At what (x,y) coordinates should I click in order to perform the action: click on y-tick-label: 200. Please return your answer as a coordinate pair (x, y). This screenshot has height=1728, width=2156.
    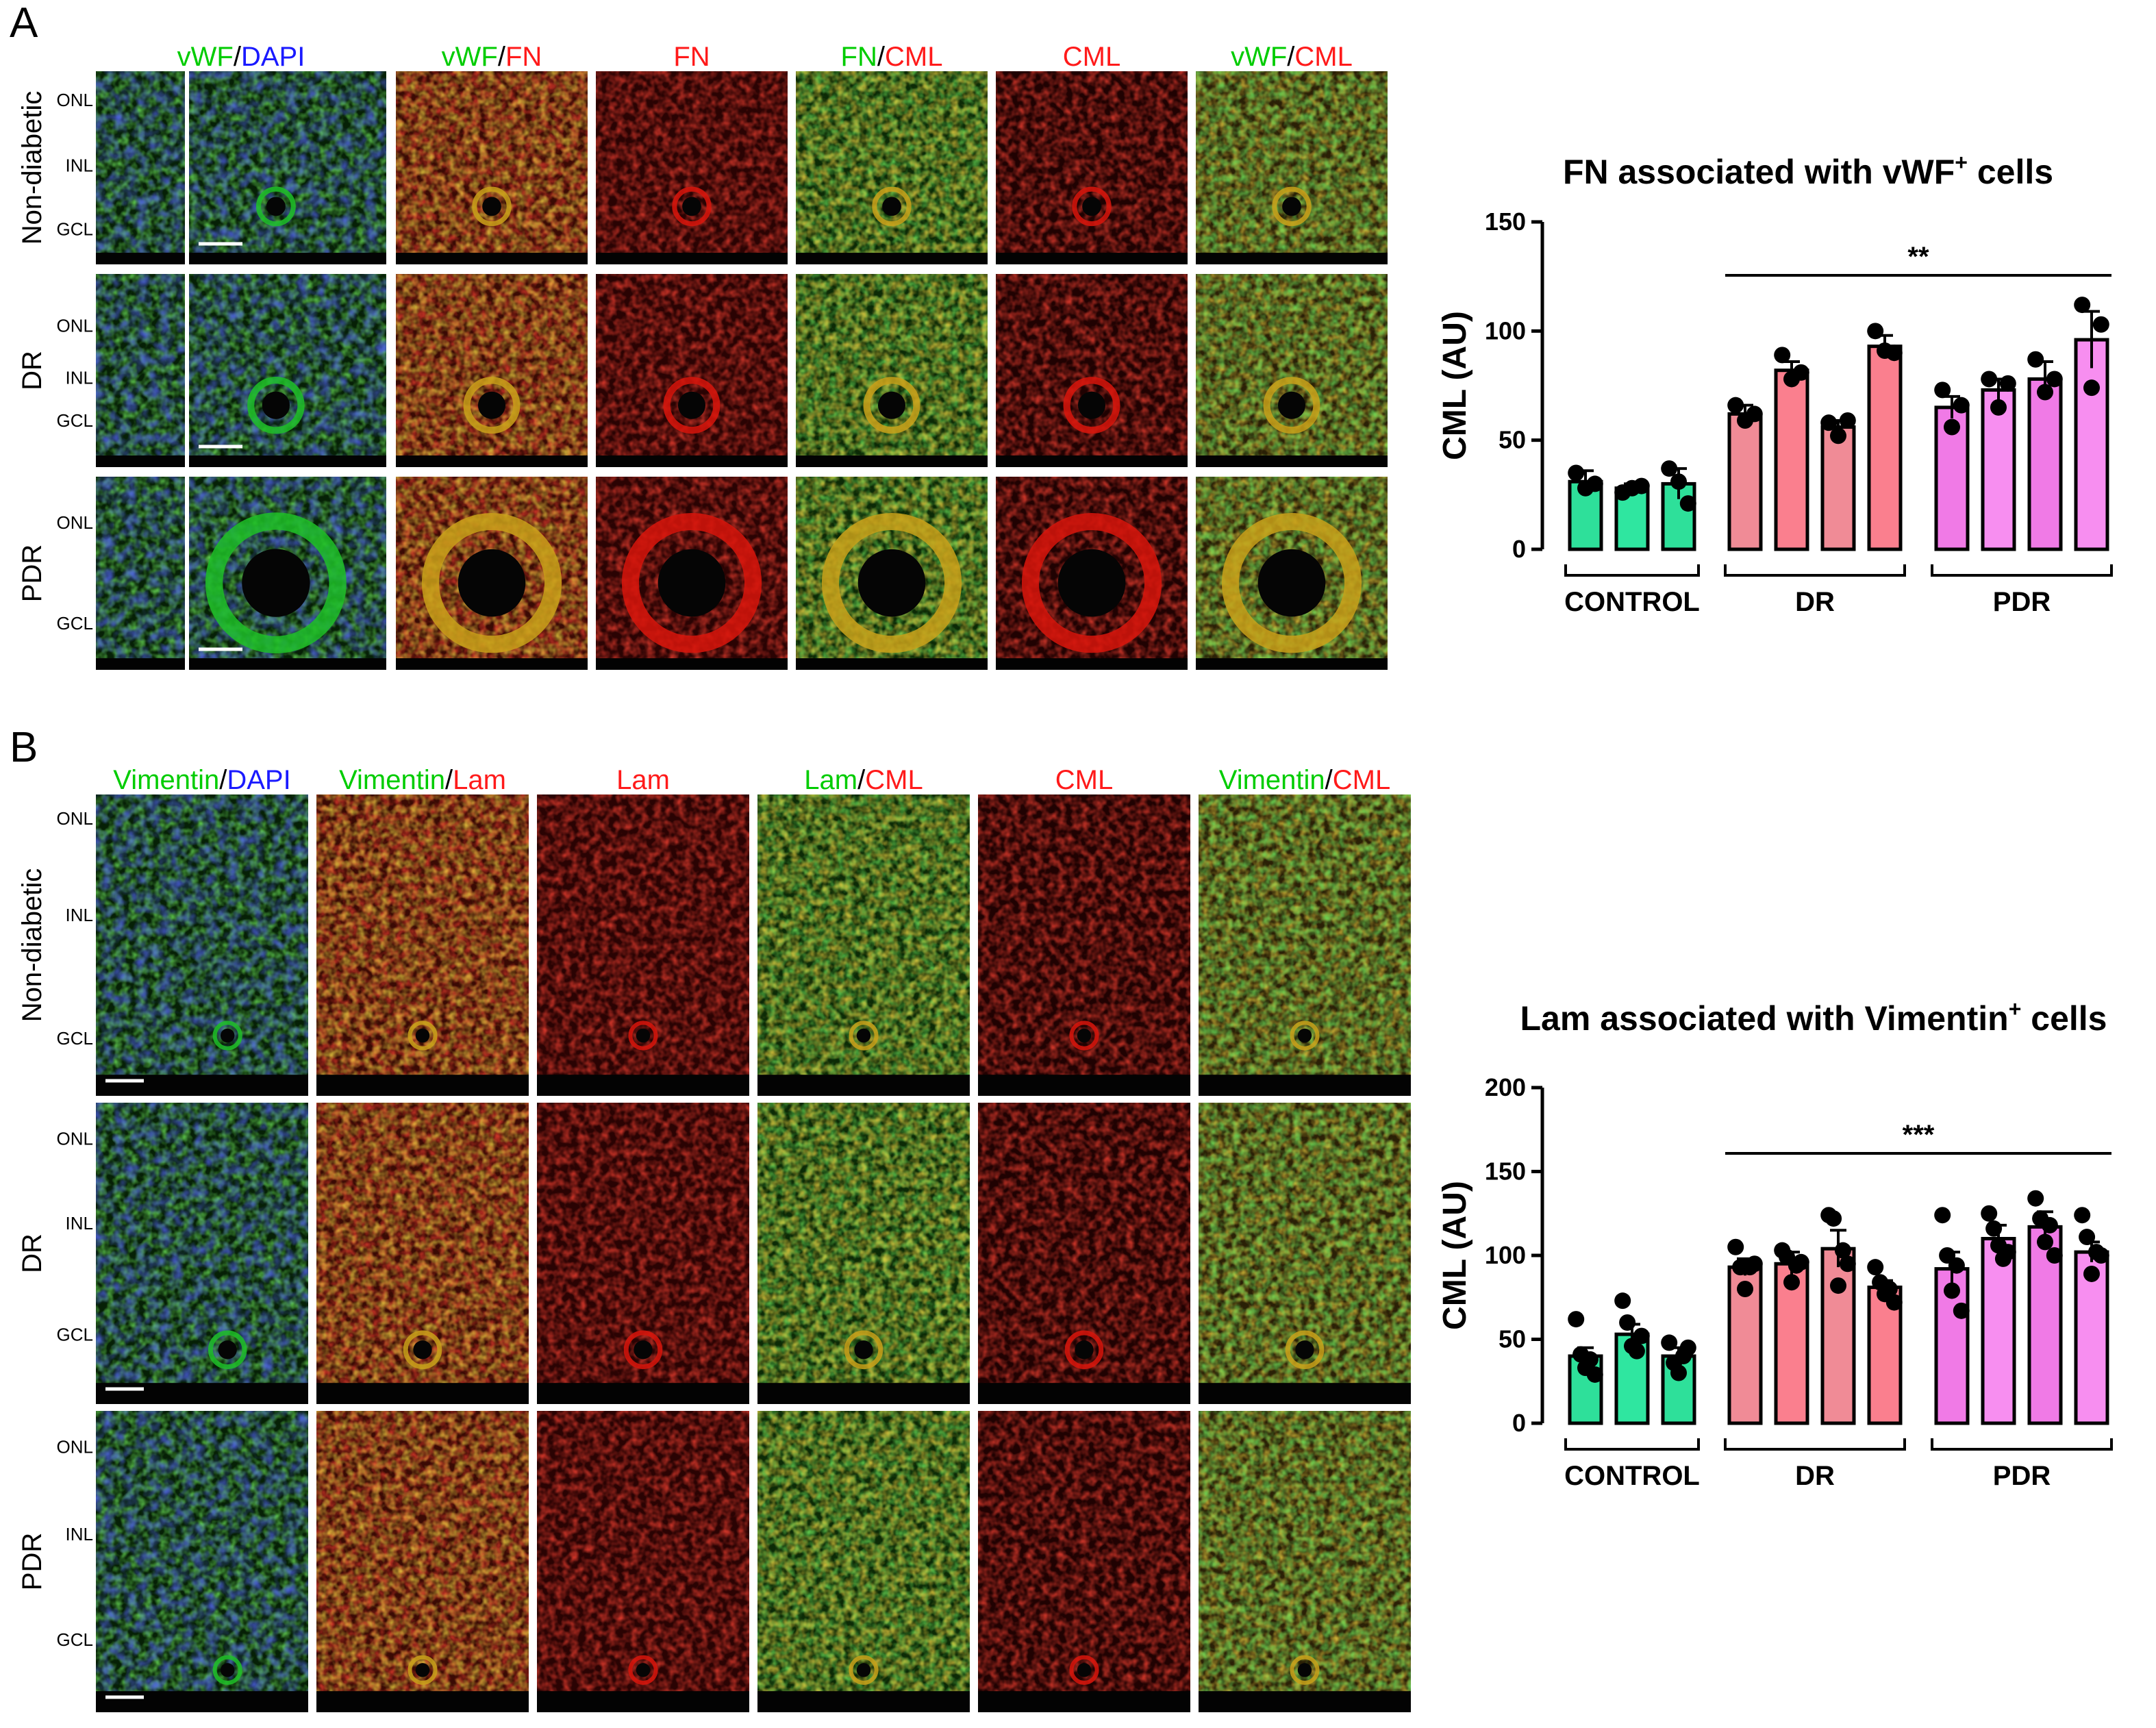
    Looking at the image, I should click on (1505, 1087).